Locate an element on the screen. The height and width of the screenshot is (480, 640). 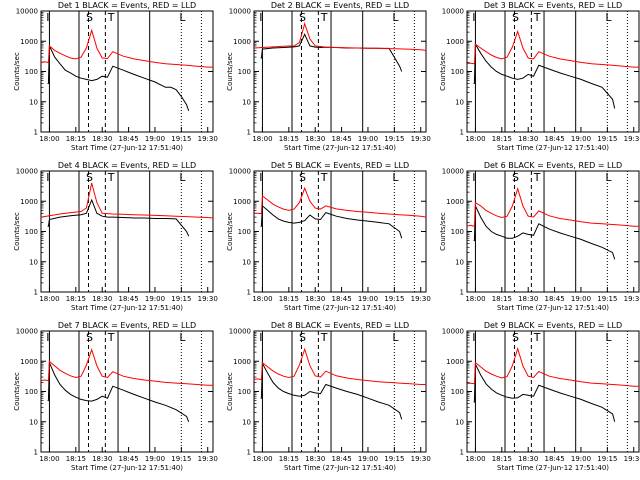
panel-title: Det 8 BLACK = Events, RED = LLD is located at coordinates (340, 325).